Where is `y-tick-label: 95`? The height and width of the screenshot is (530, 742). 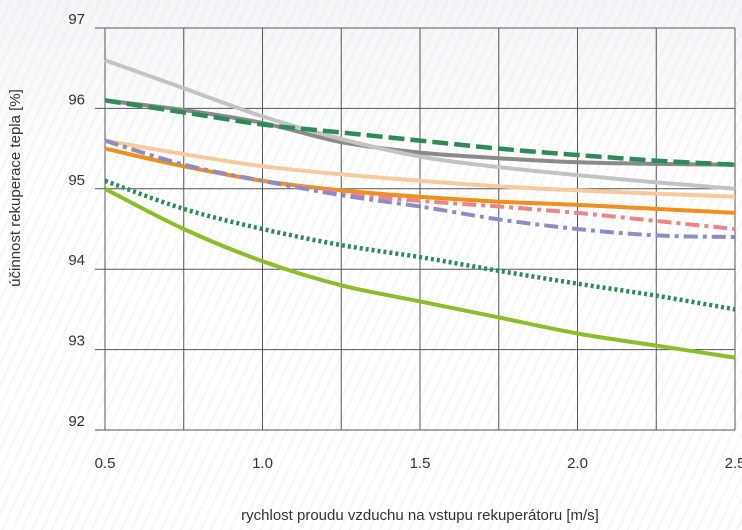
y-tick-label: 95 is located at coordinates (76, 180).